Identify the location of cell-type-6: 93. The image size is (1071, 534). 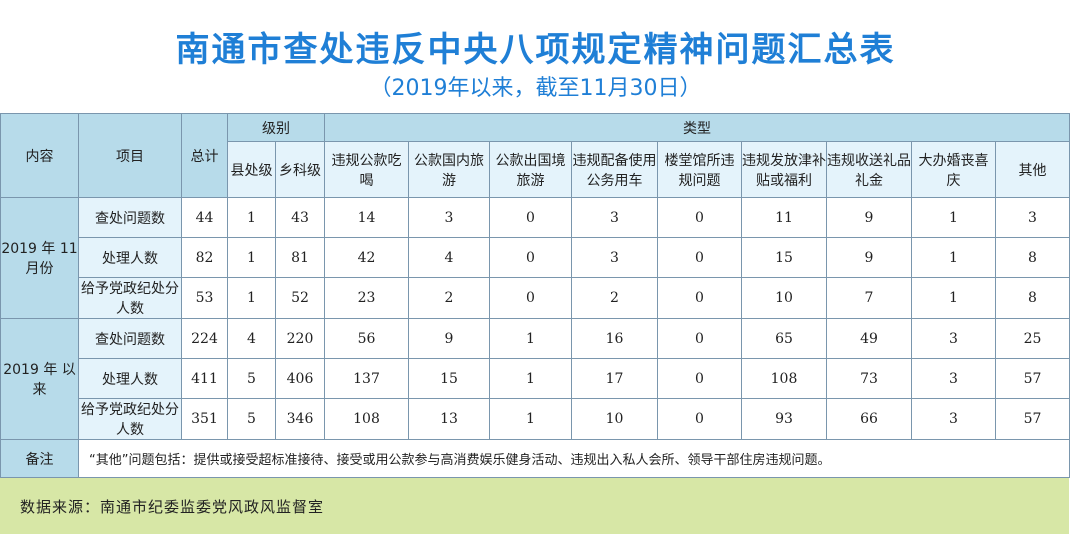
(784, 419).